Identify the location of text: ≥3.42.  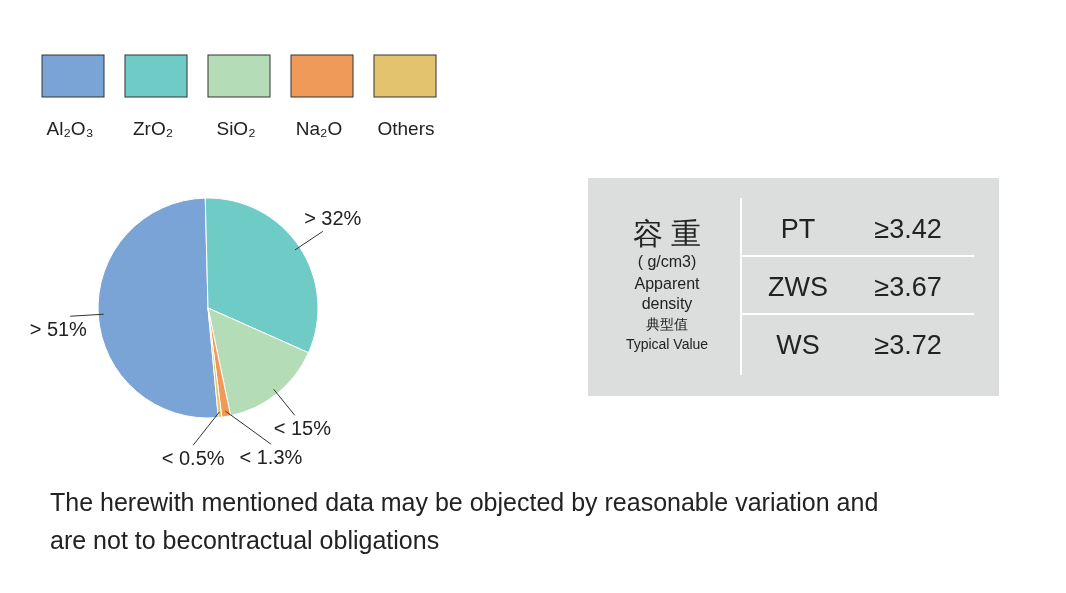
(908, 229).